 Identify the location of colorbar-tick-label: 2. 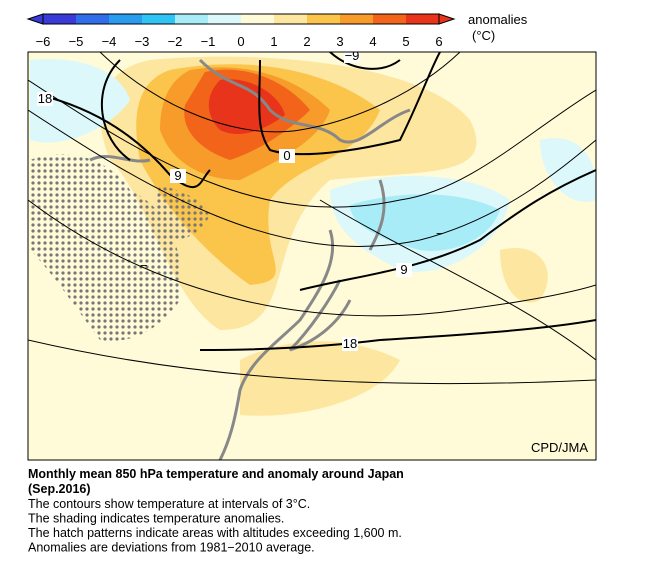
(306, 41).